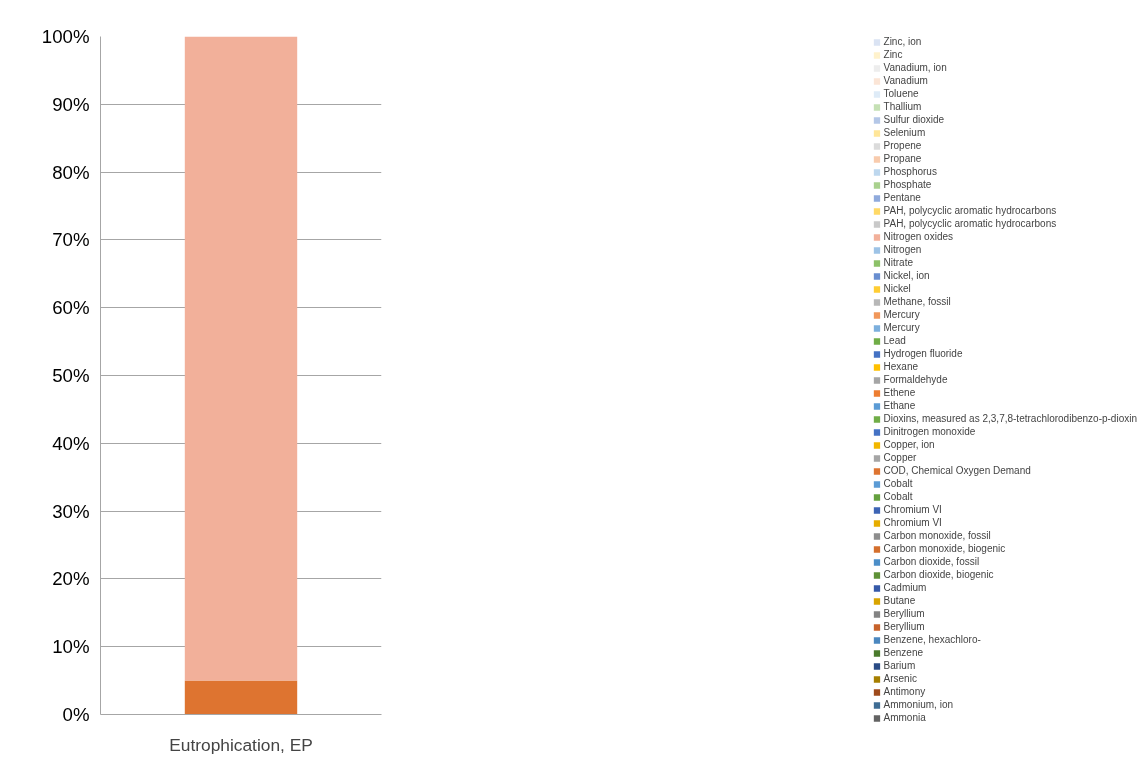 This screenshot has height=774, width=1137. I want to click on legend-label: Methane, fossil, so click(917, 301).